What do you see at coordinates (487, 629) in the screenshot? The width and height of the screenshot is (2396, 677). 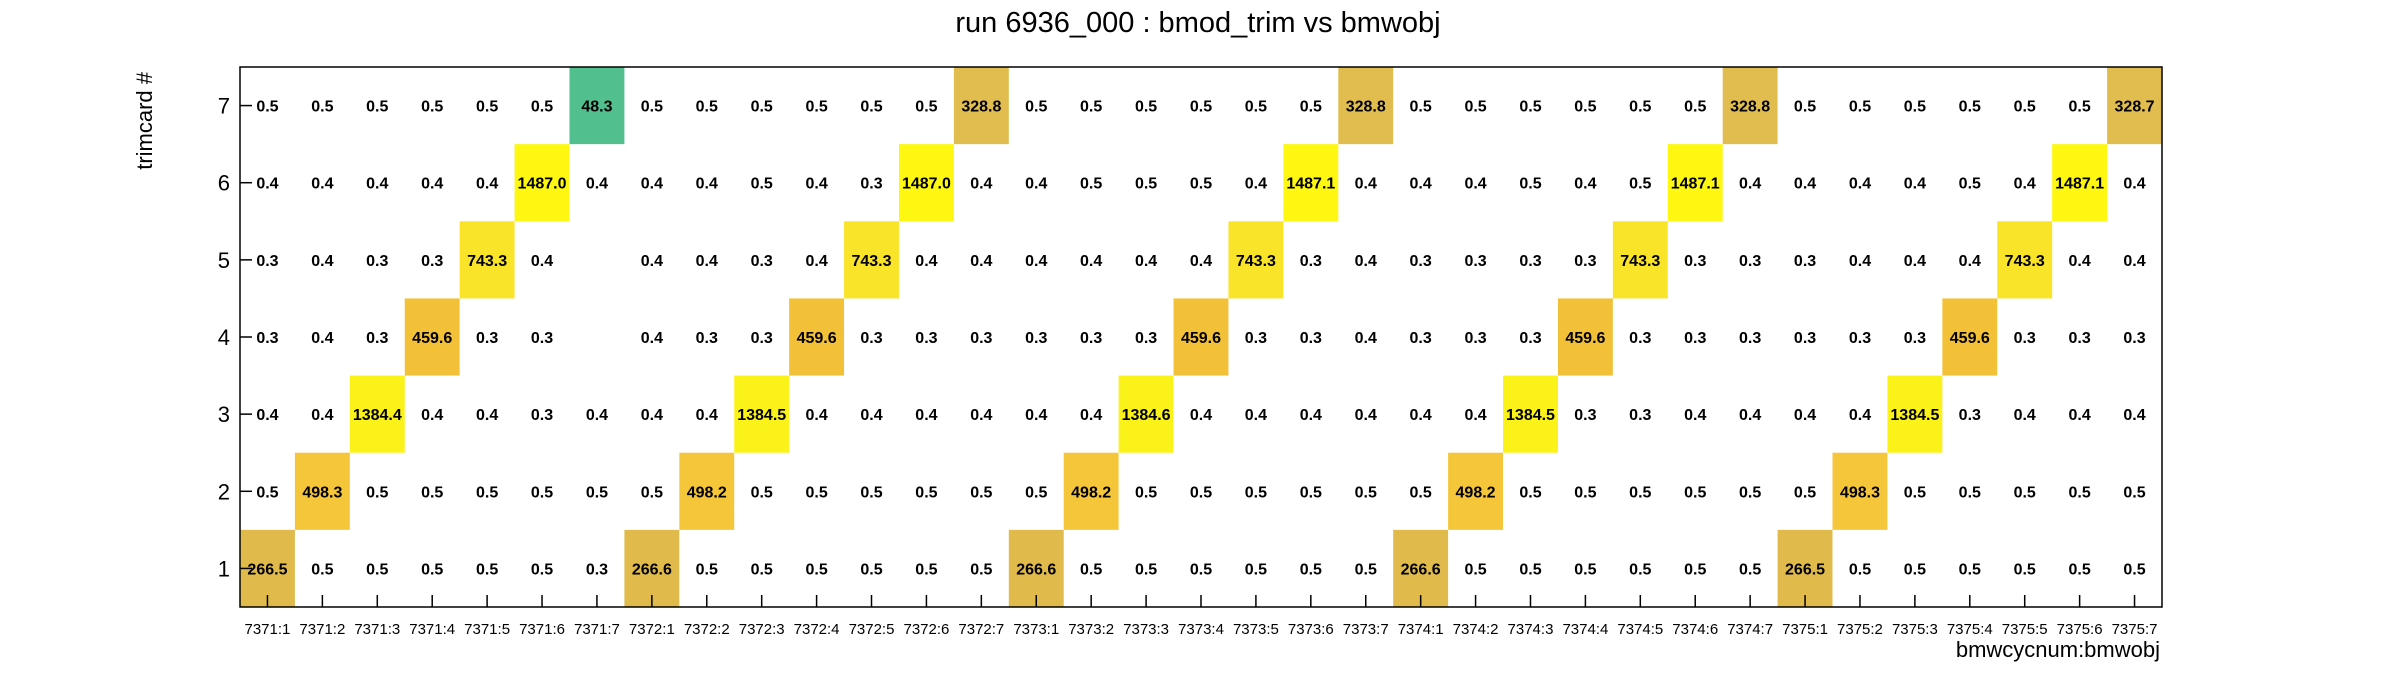 I see `x-tick-label: 7371:5` at bounding box center [487, 629].